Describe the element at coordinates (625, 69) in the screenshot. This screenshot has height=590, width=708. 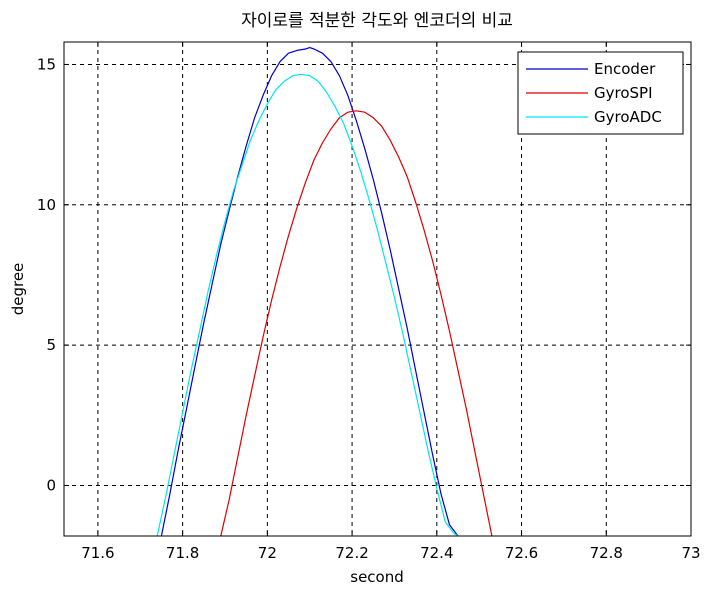
I see `legend-entry: Encoder` at that location.